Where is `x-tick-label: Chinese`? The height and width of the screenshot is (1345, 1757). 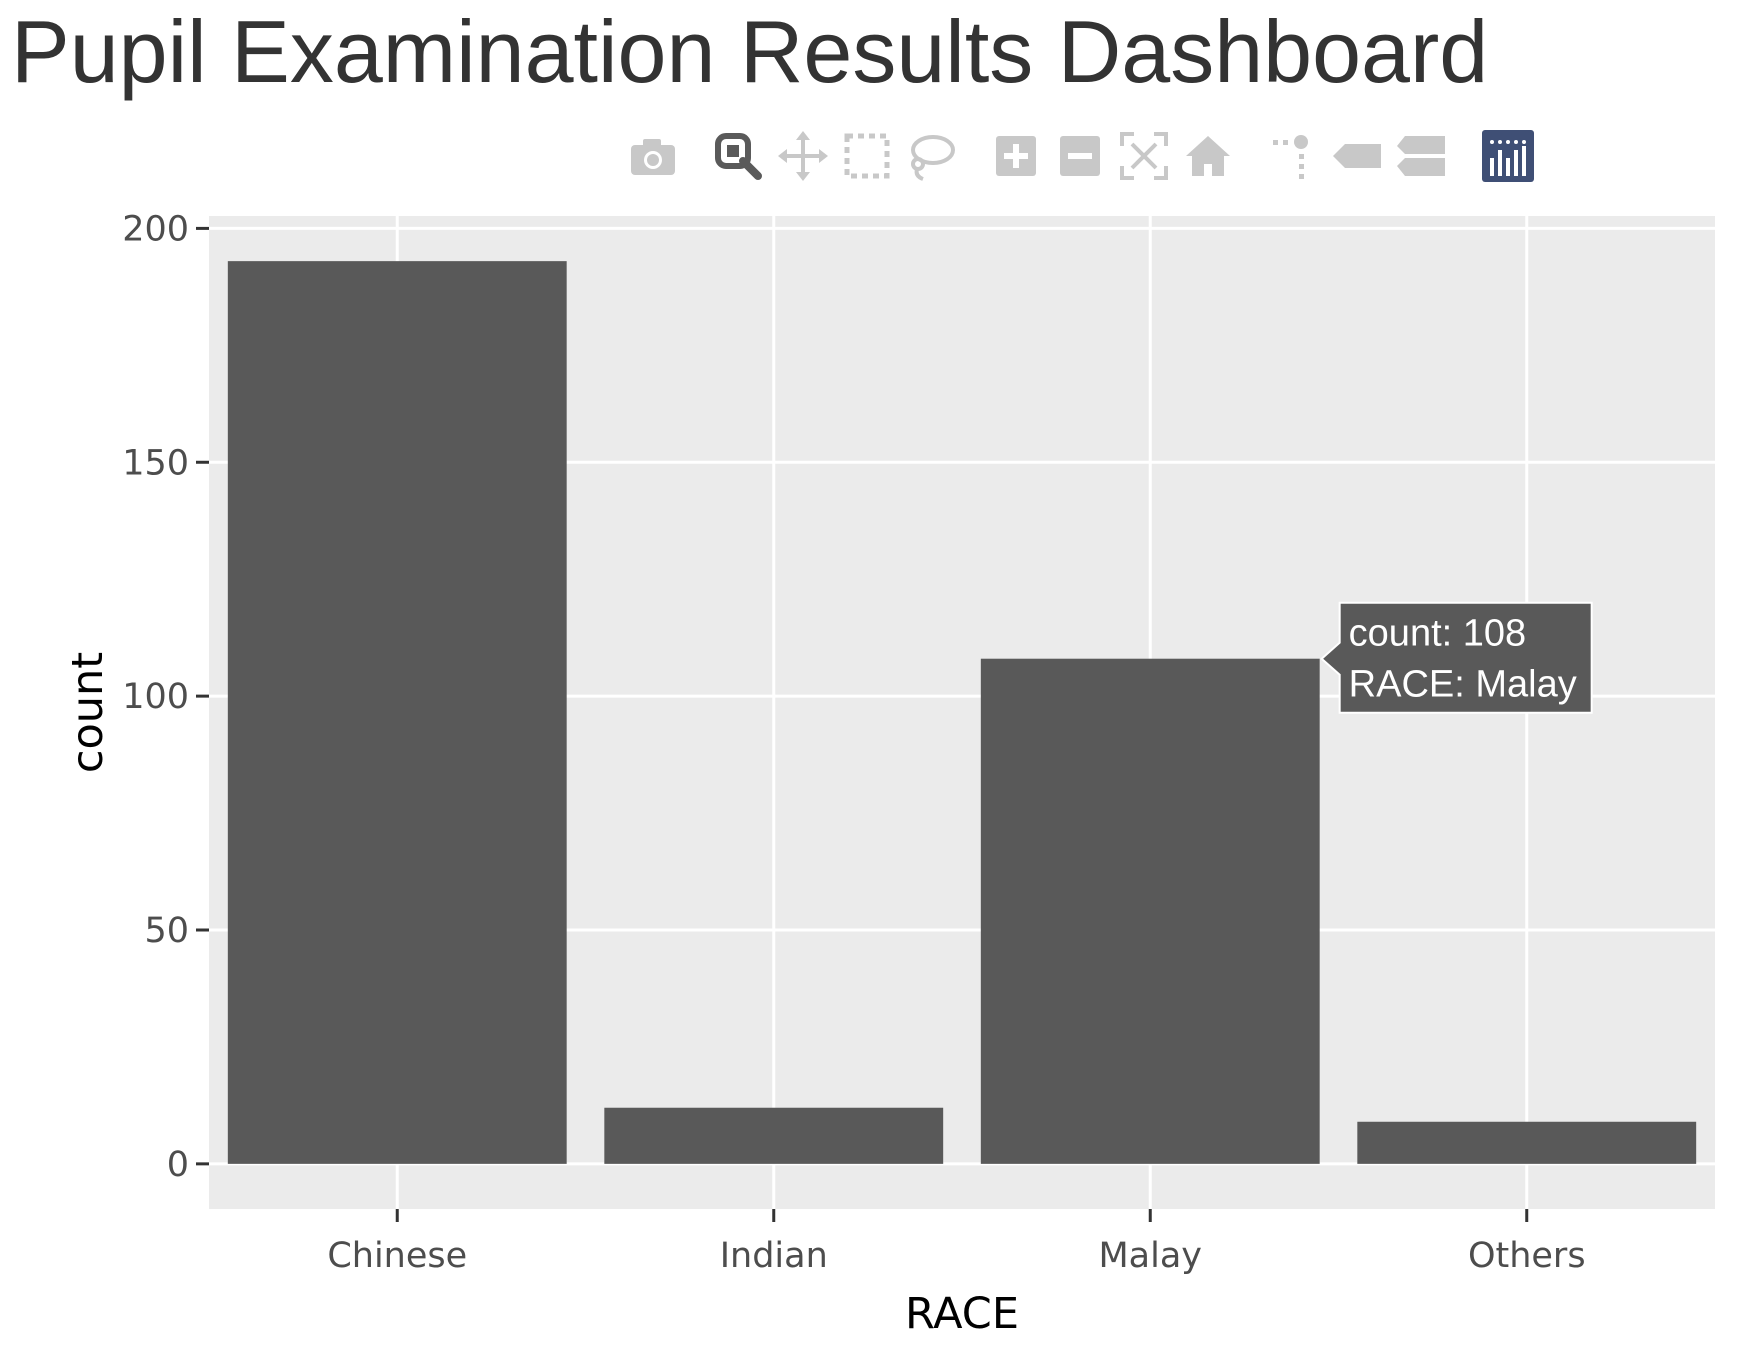 x-tick-label: Chinese is located at coordinates (397, 1256).